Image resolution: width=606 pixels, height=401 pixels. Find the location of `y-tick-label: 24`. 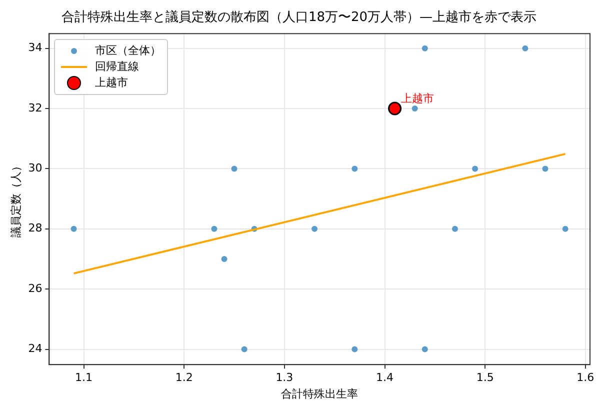

y-tick-label: 24 is located at coordinates (35, 349).